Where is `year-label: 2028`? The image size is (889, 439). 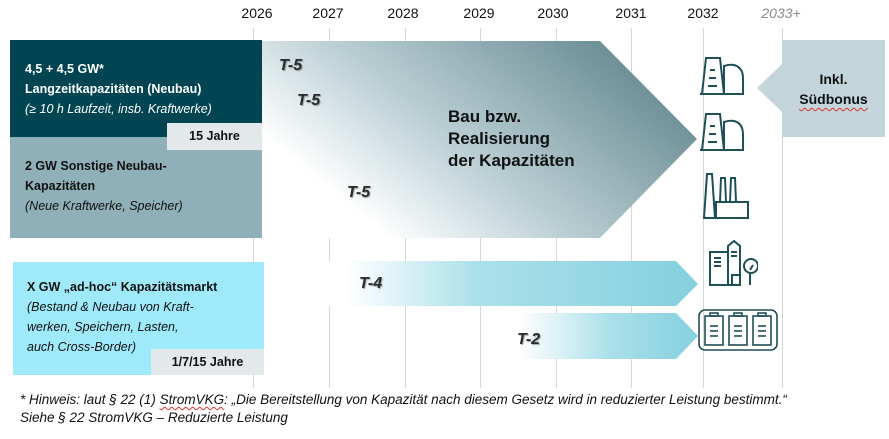 year-label: 2028 is located at coordinates (403, 13).